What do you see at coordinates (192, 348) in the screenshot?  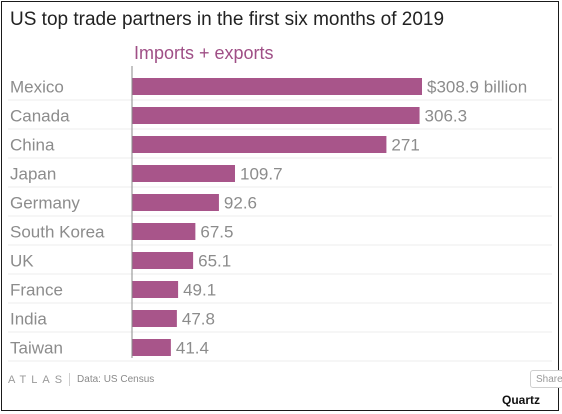 I see `value-label: 41.4` at bounding box center [192, 348].